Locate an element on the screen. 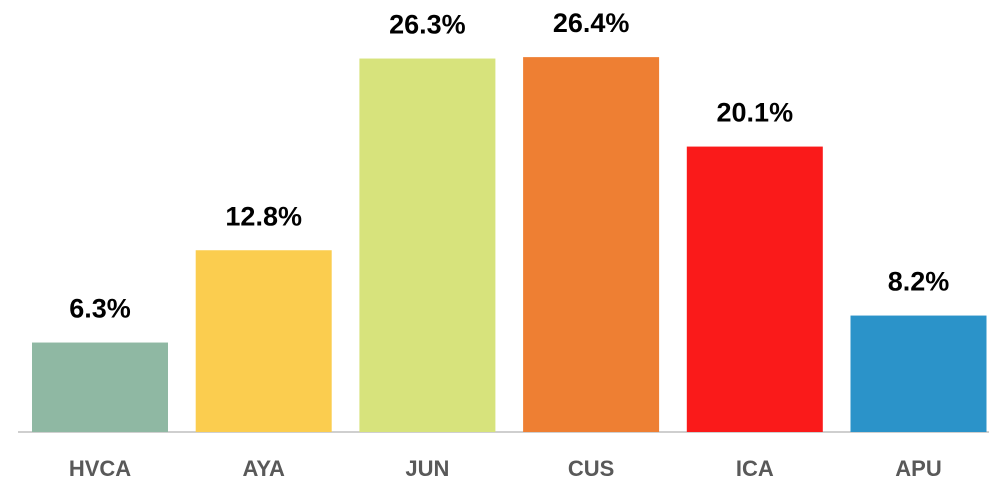  value-label: 20.1% is located at coordinates (755, 113).